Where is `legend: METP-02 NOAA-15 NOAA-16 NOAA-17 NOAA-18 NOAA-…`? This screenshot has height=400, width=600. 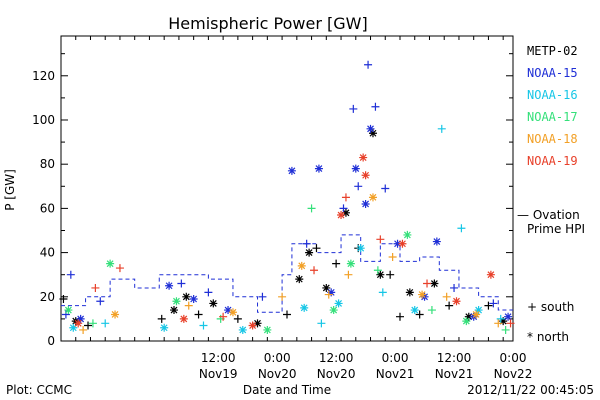
legend: METP-02 NOAA-15 NOAA-16 NOAA-17 NOAA-18 NOAA-… is located at coordinates (551, 194).